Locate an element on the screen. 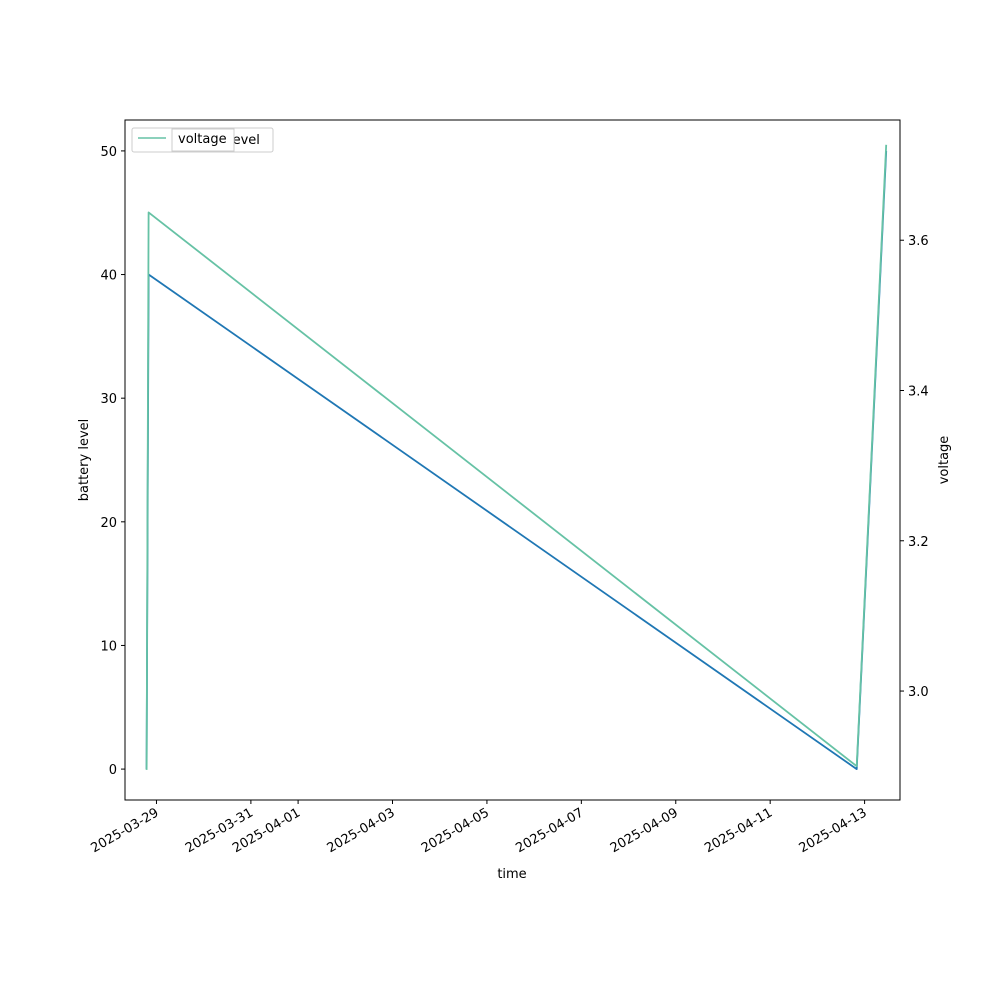 The width and height of the screenshot is (1000, 1000). y2-tick-label: 3.2 is located at coordinates (918, 542).